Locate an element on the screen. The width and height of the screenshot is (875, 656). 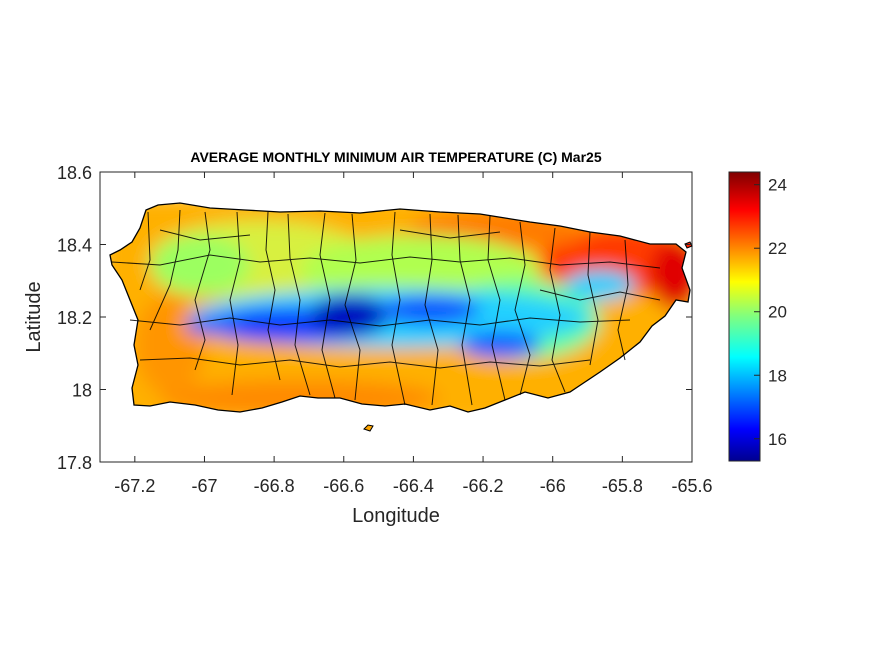
colorbar-tick-label: 16 is located at coordinates (777, 439).